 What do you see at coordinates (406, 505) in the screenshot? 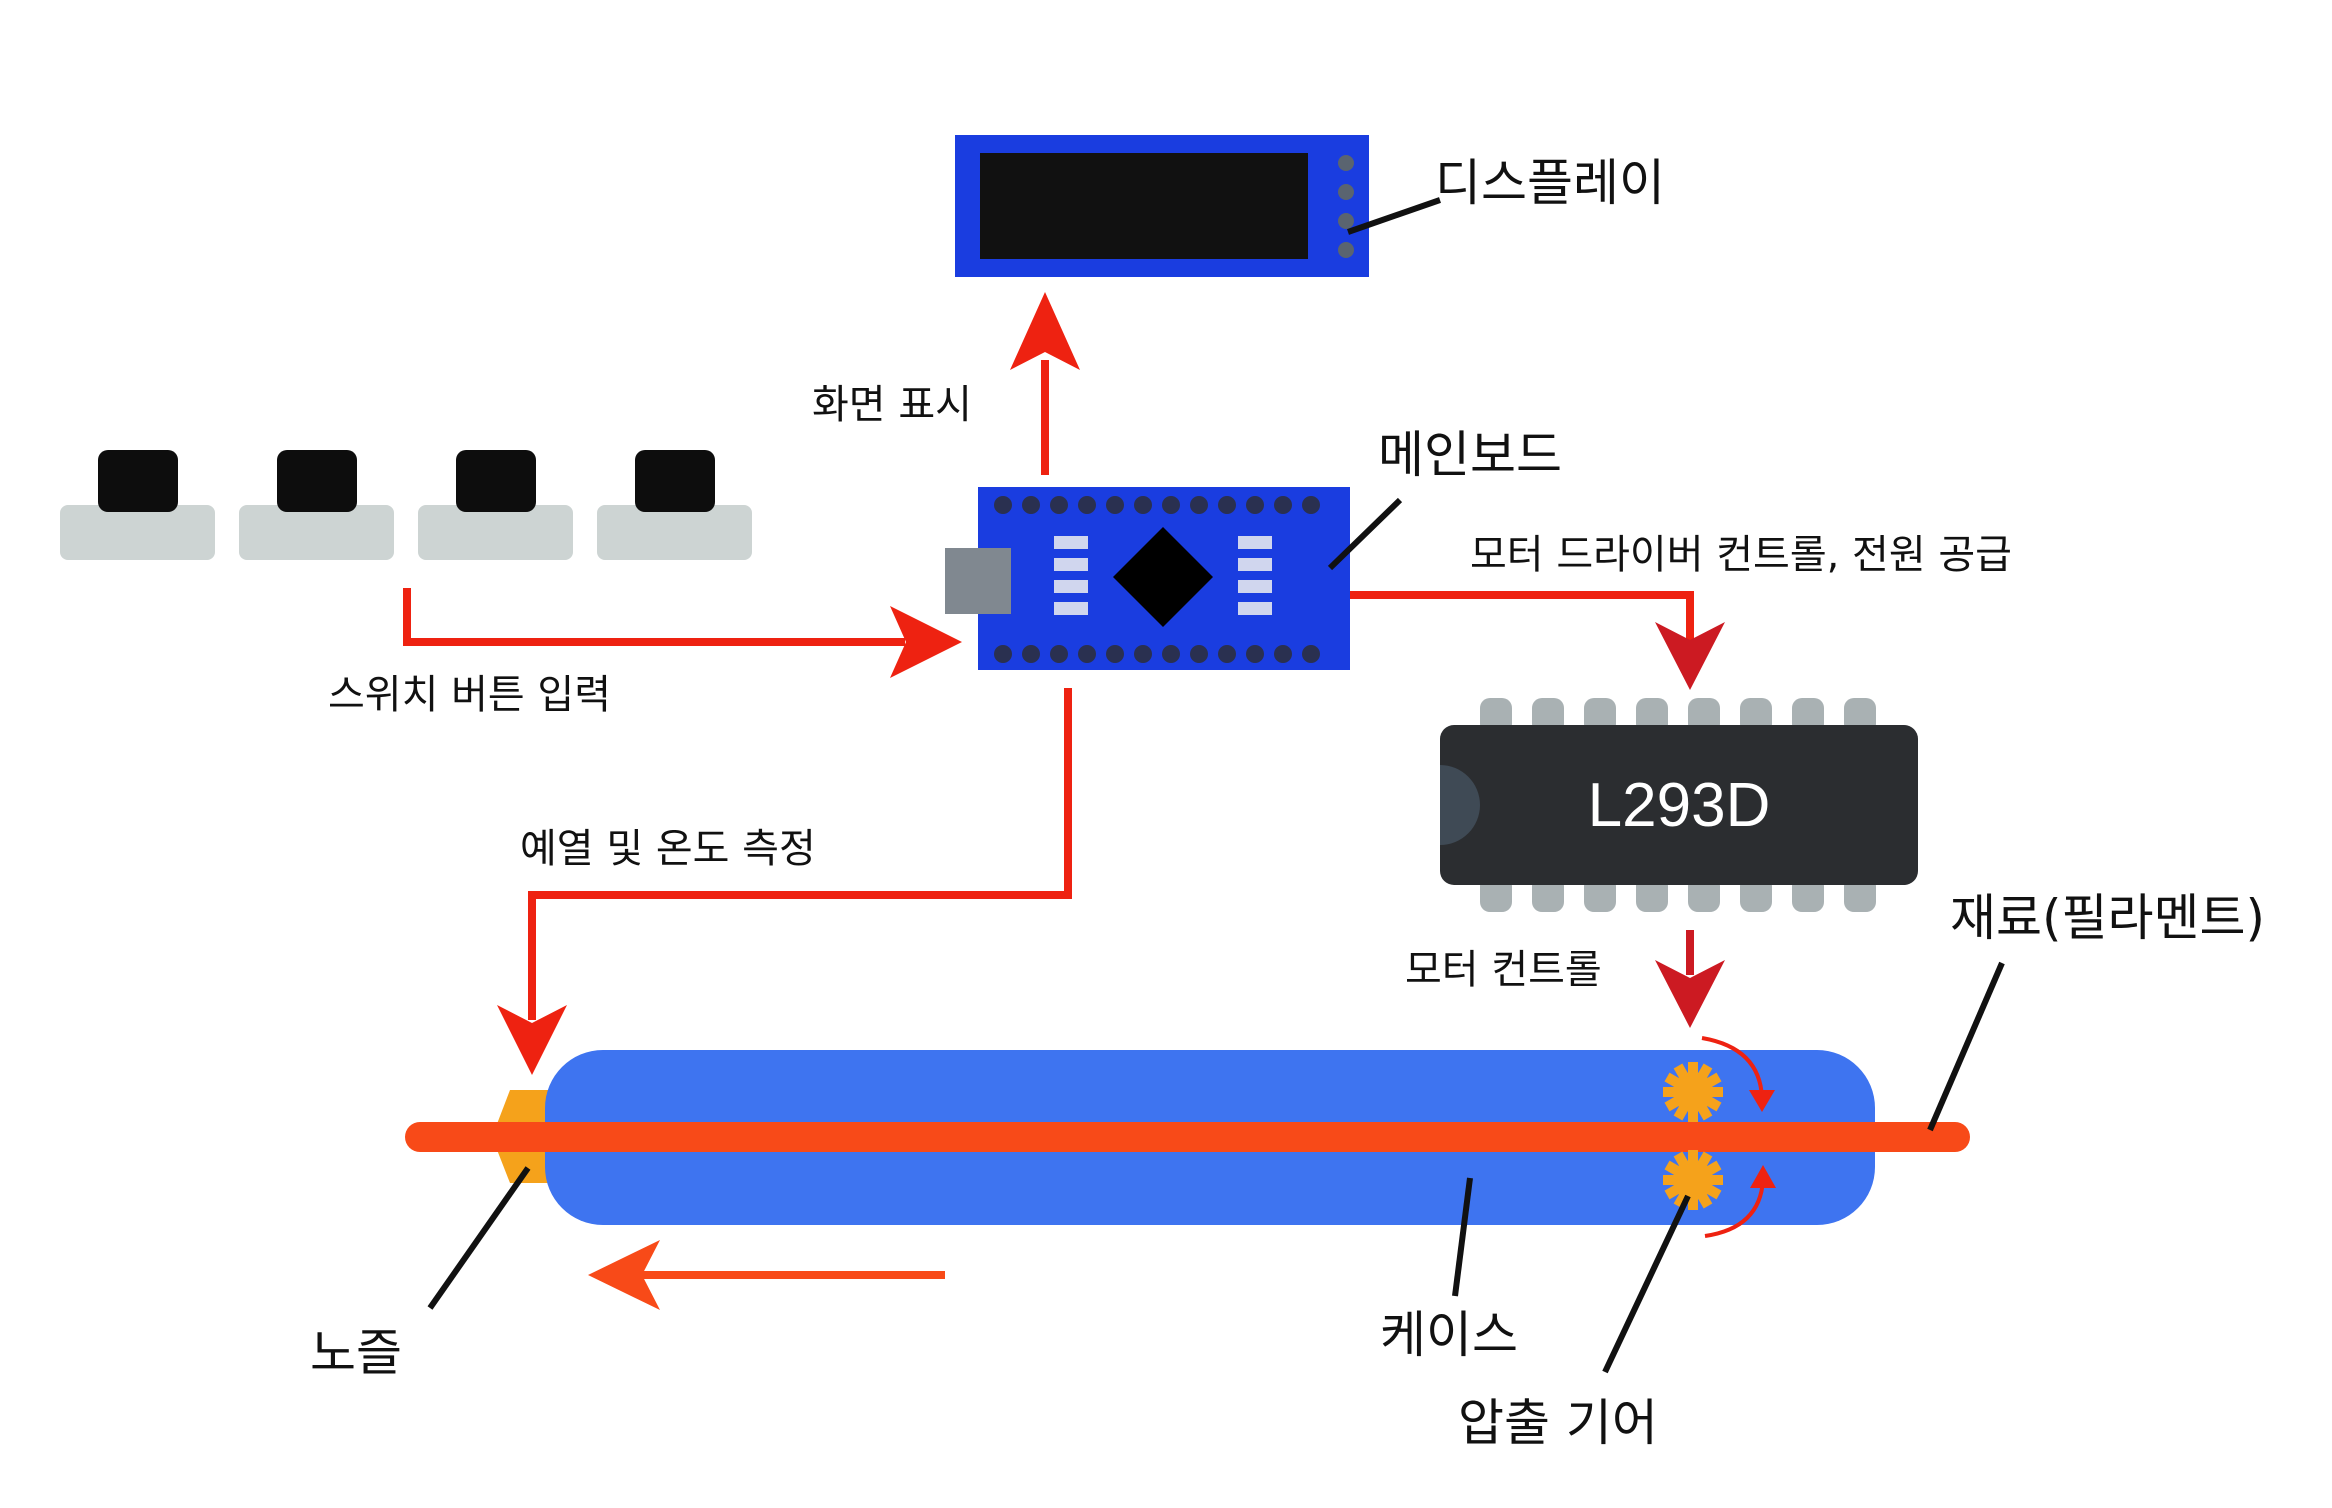
I see `switch-buttons` at bounding box center [406, 505].